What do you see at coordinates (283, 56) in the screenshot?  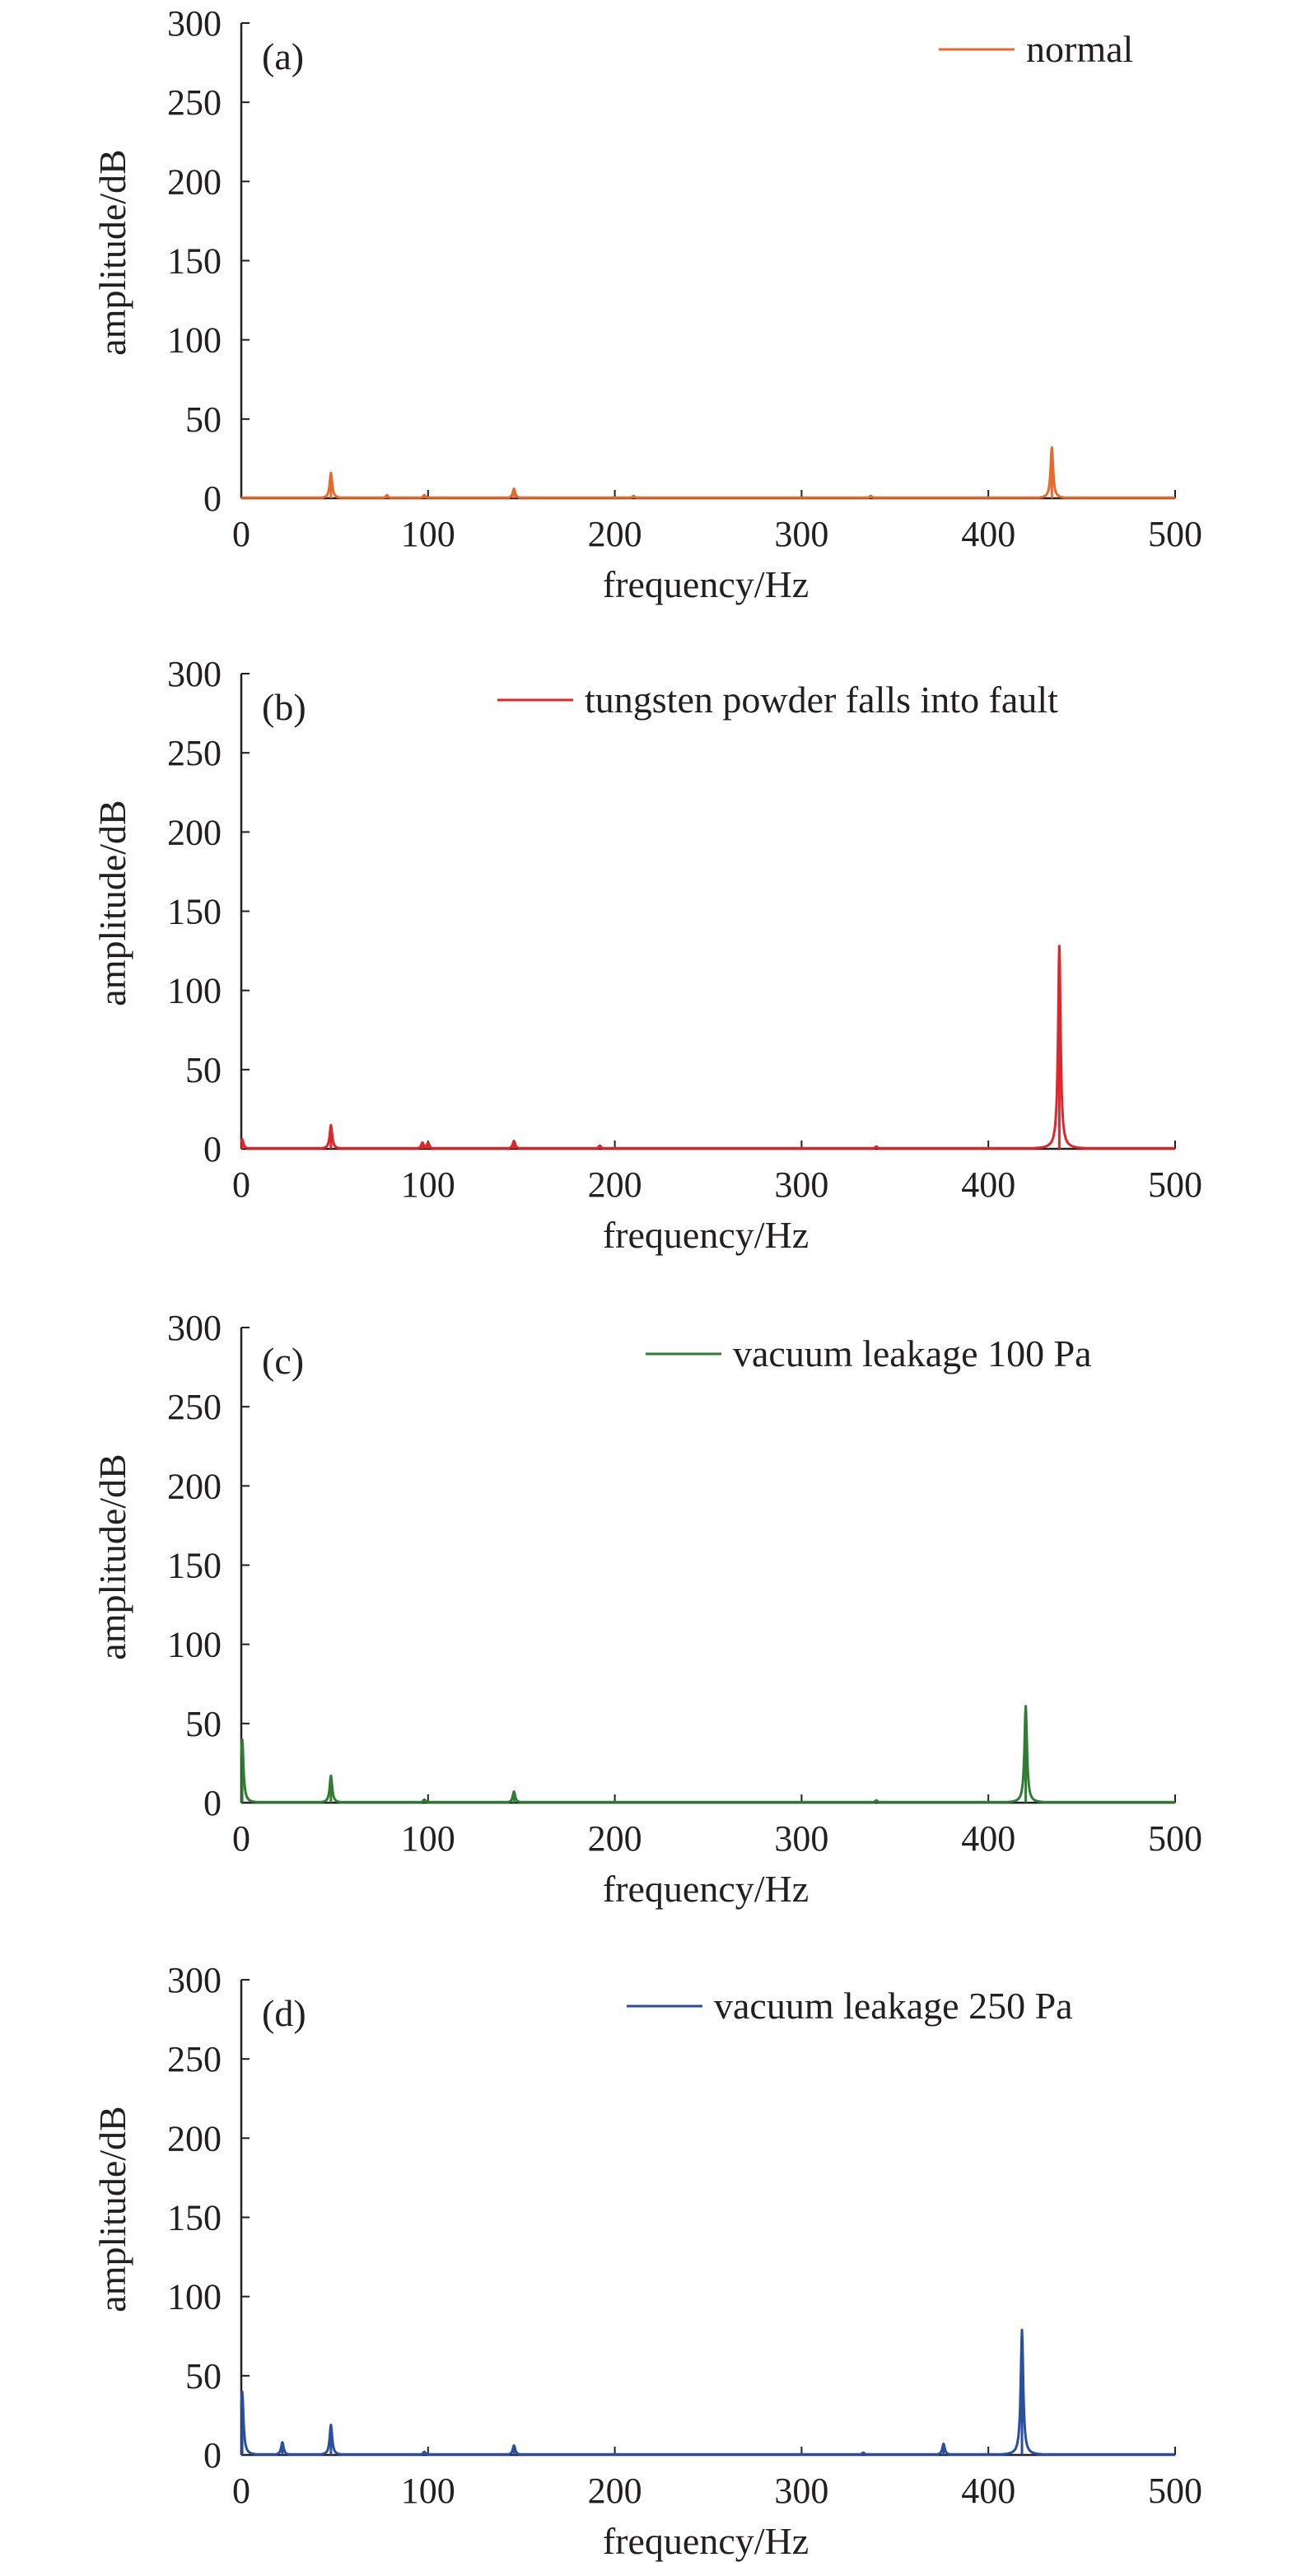 I see `panel-label: (a)` at bounding box center [283, 56].